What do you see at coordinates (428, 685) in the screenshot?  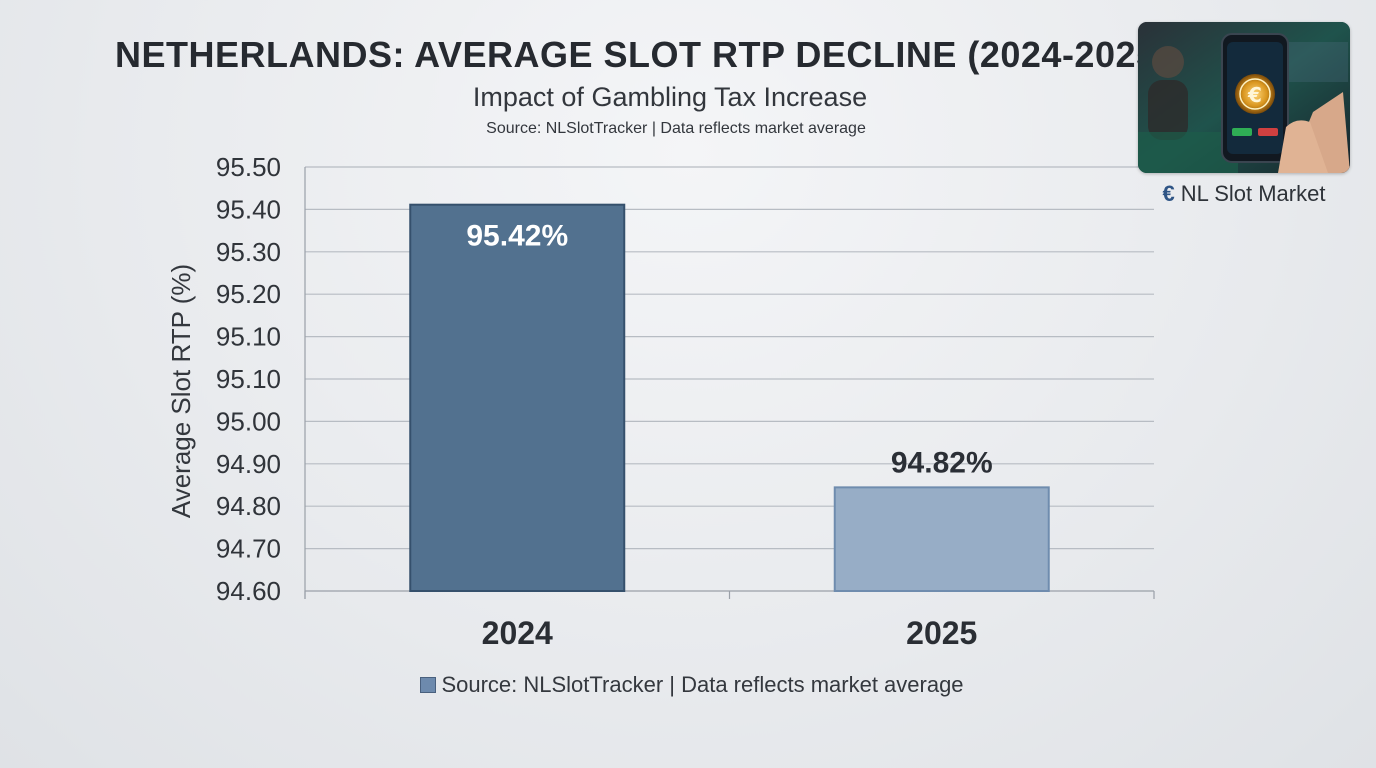 I see `legend-swatch` at bounding box center [428, 685].